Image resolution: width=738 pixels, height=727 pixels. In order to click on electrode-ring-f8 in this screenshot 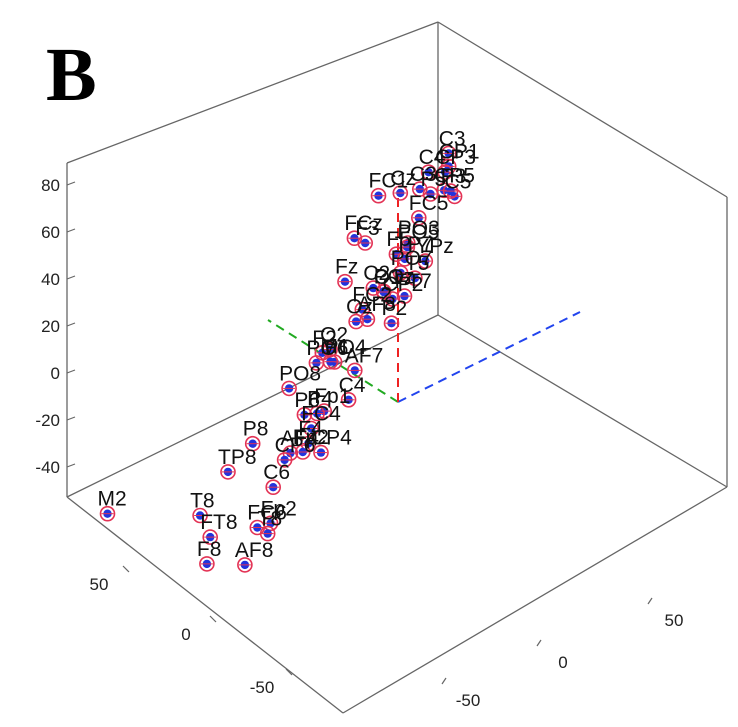, I will do `click(207, 564)`.